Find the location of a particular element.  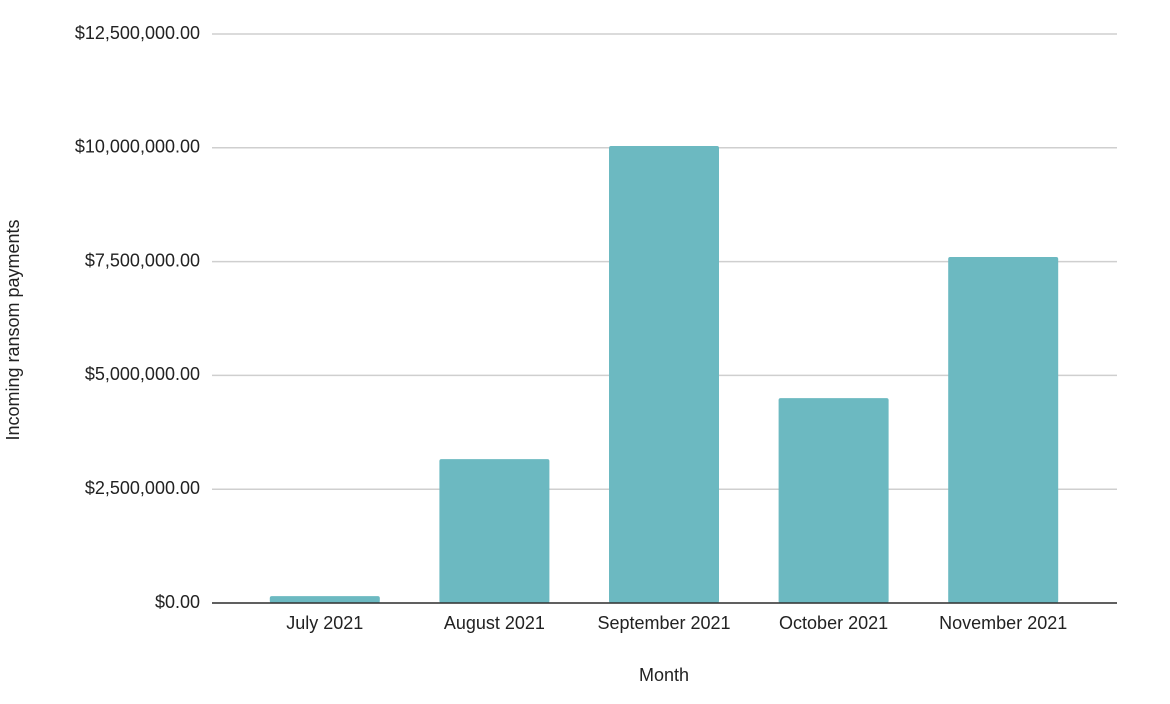

x-tick-label: October 2021 is located at coordinates (833, 623).